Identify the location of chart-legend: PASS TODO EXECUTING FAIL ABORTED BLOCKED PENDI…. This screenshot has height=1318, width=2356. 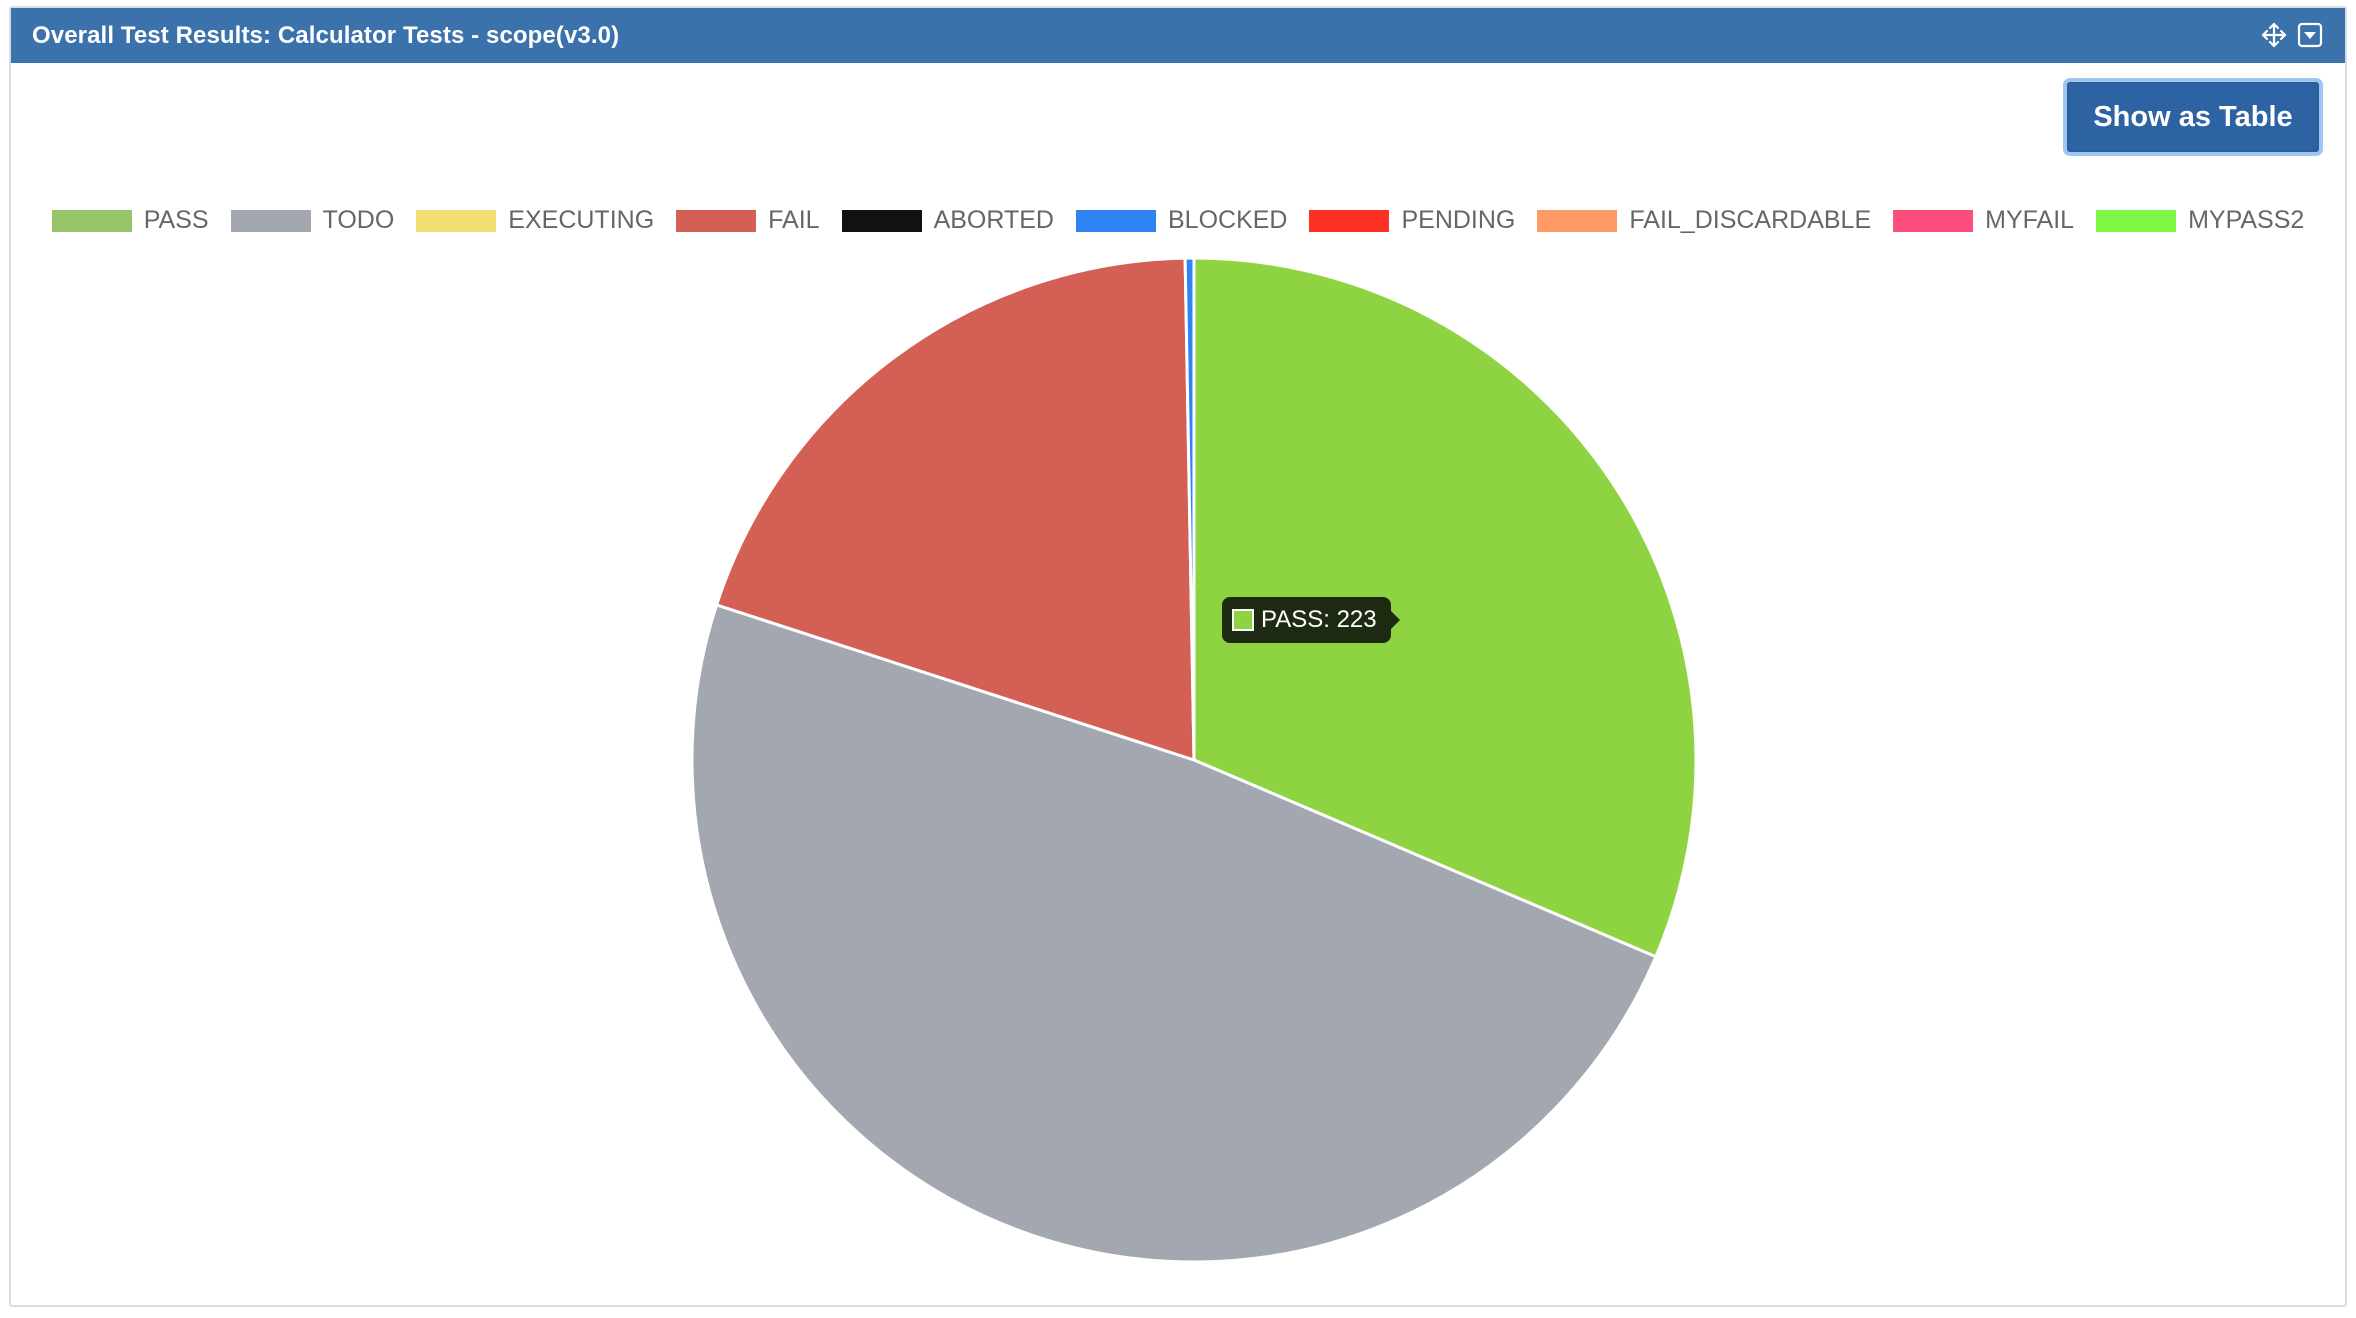
(1178, 220).